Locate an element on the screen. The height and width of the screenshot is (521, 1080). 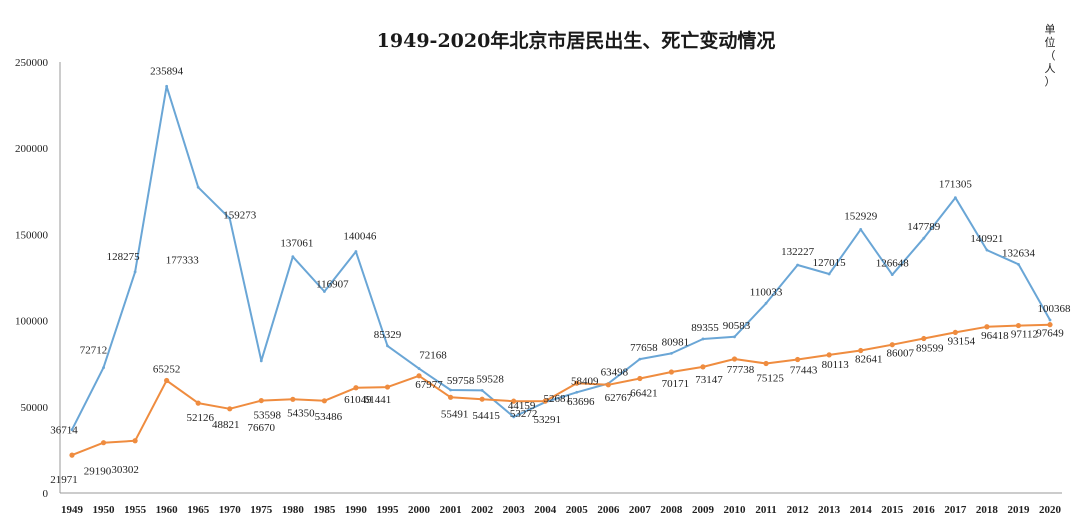
x-tick-label: 1949 is located at coordinates (72, 510).